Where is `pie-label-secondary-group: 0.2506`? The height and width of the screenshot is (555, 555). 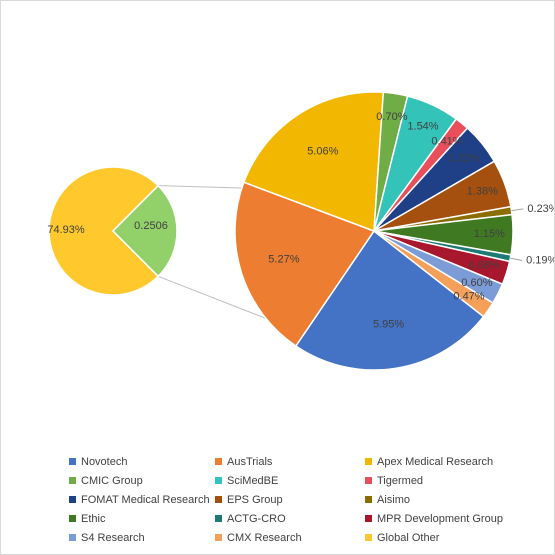 pie-label-secondary-group: 0.2506 is located at coordinates (151, 226).